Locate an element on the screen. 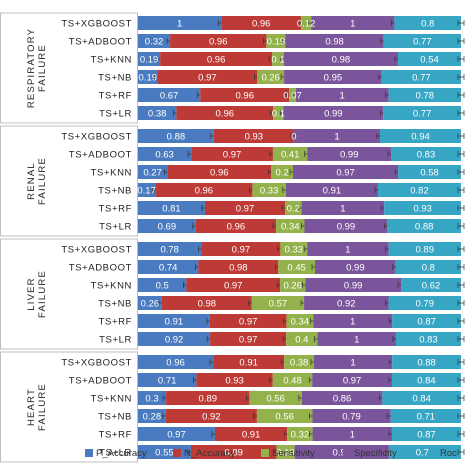 This screenshot has width=474, height=474. data-label: 0.75 is located at coordinates (425, 453).